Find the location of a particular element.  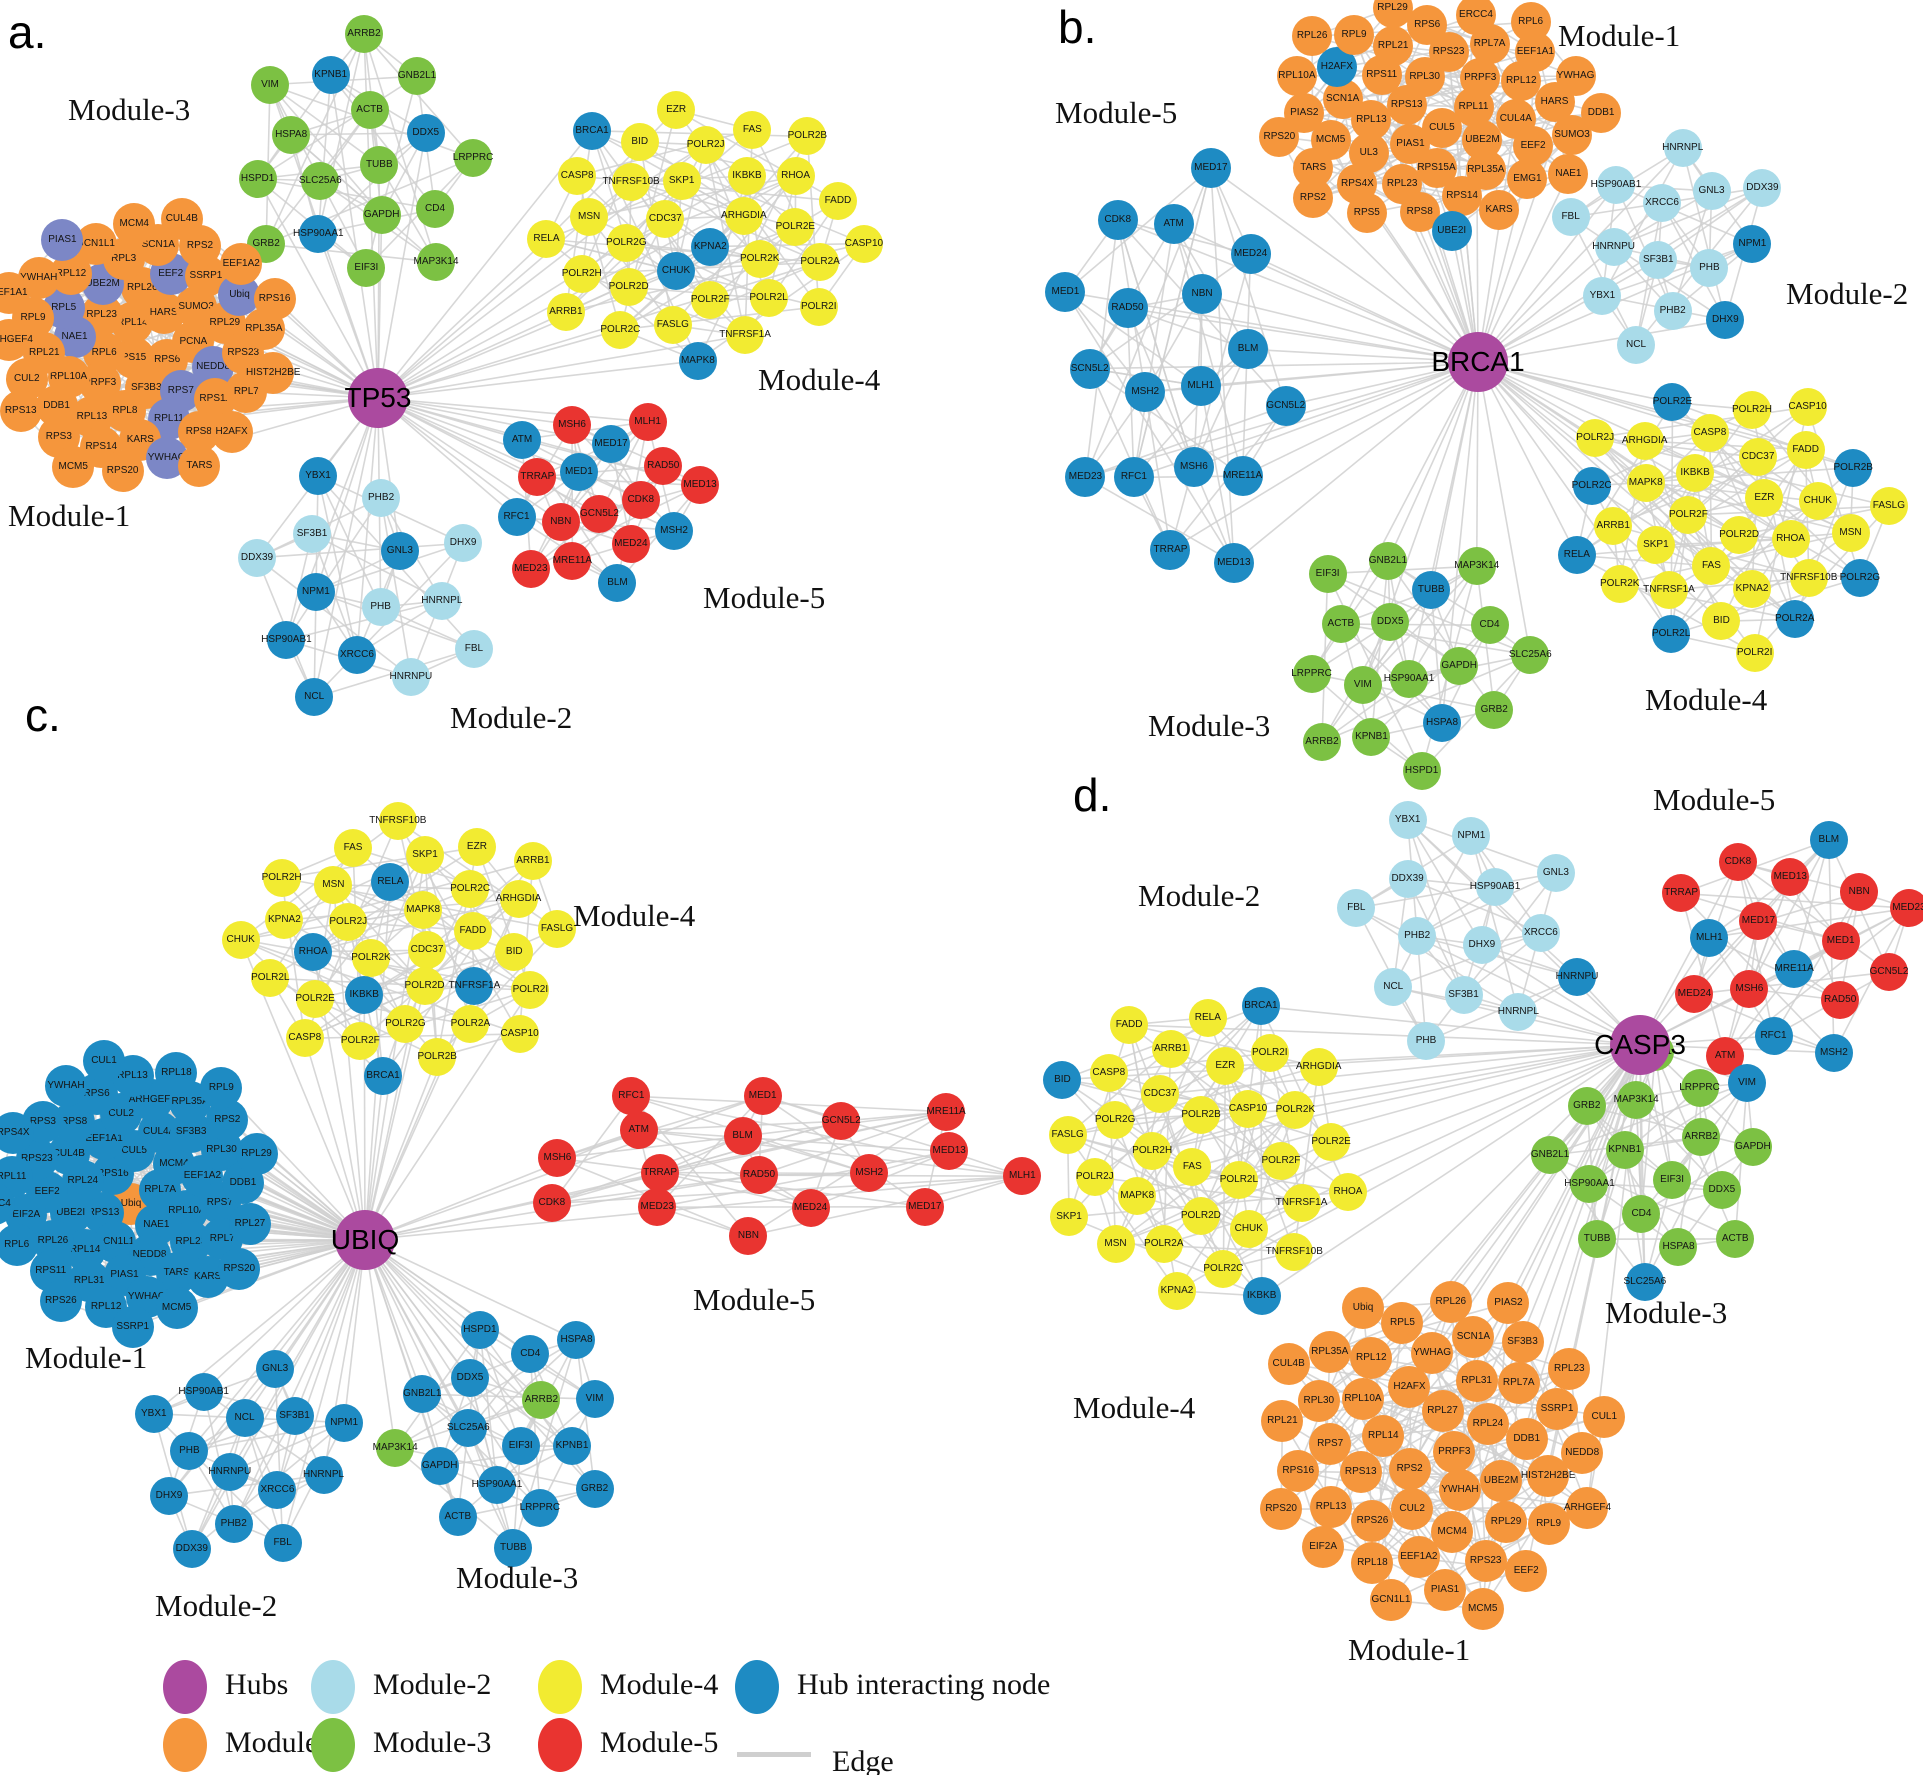

node-label: EEF2 is located at coordinates (1526, 1570).